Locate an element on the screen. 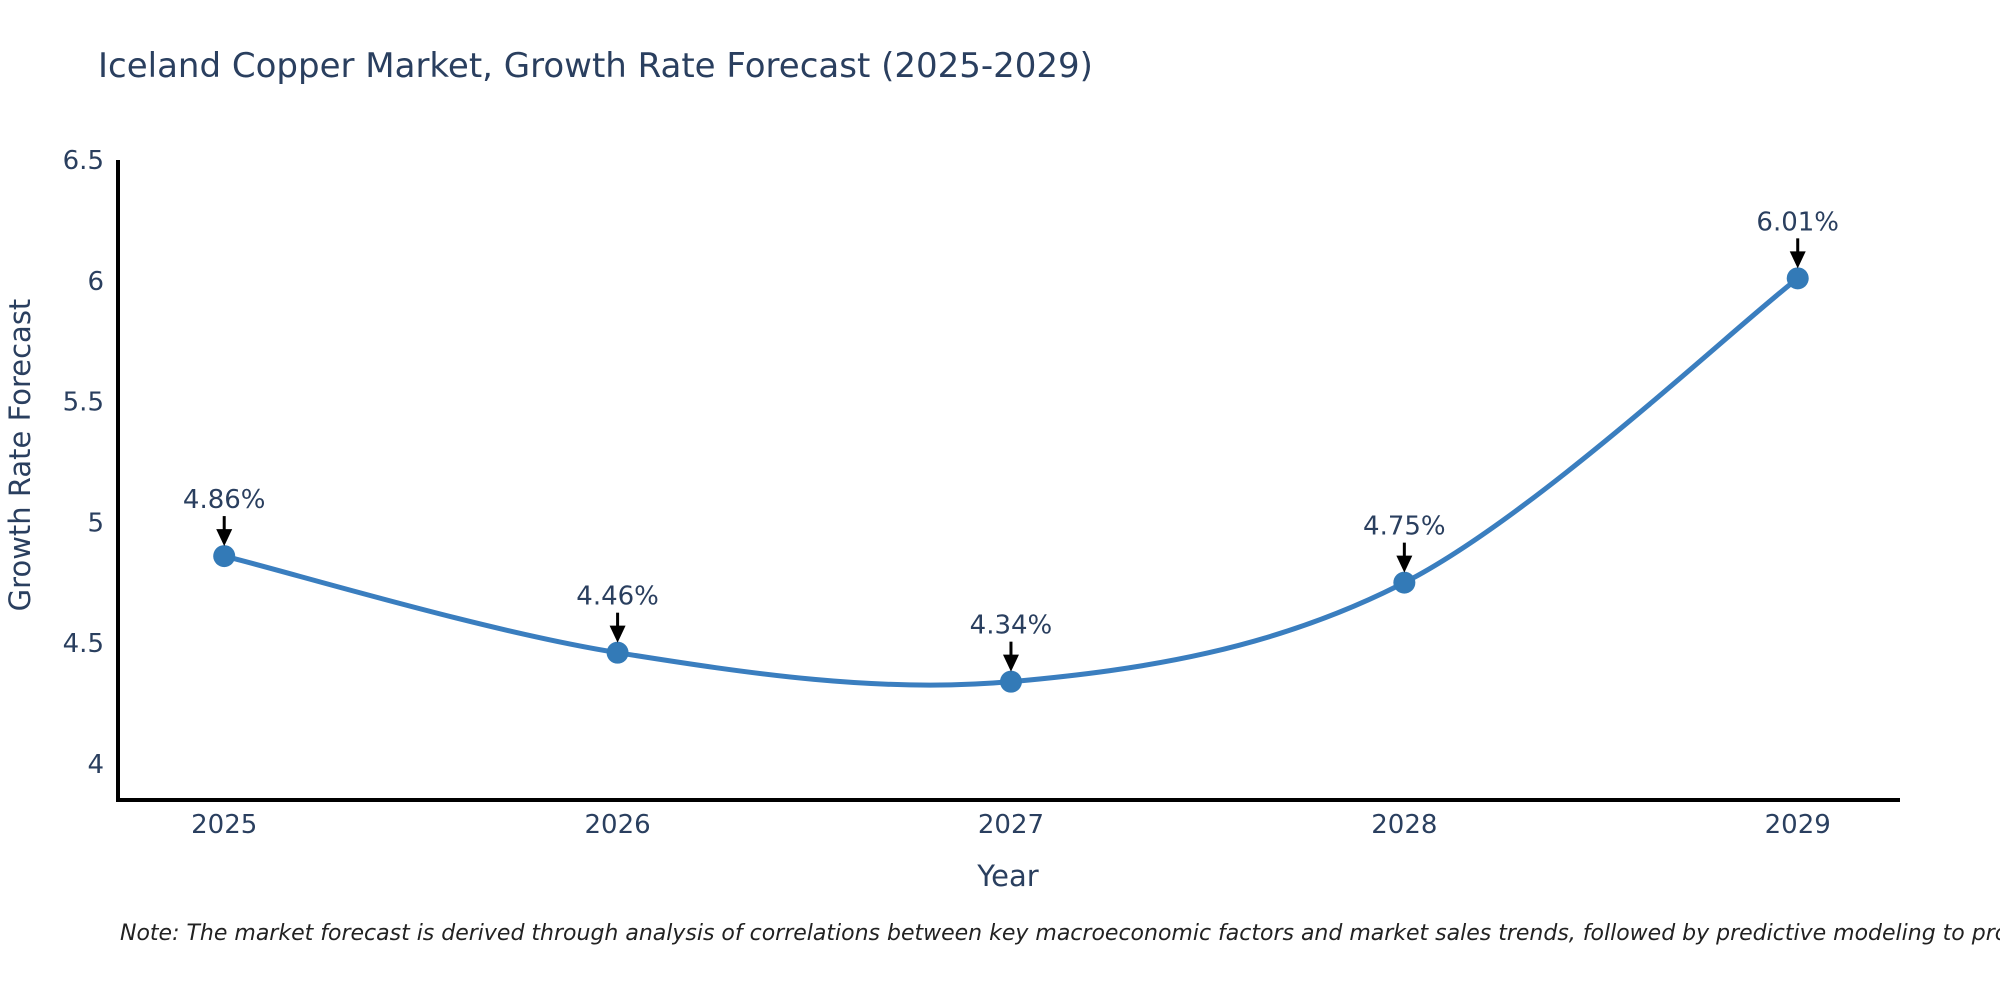  y-tick-label: 6 is located at coordinates (95, 282).